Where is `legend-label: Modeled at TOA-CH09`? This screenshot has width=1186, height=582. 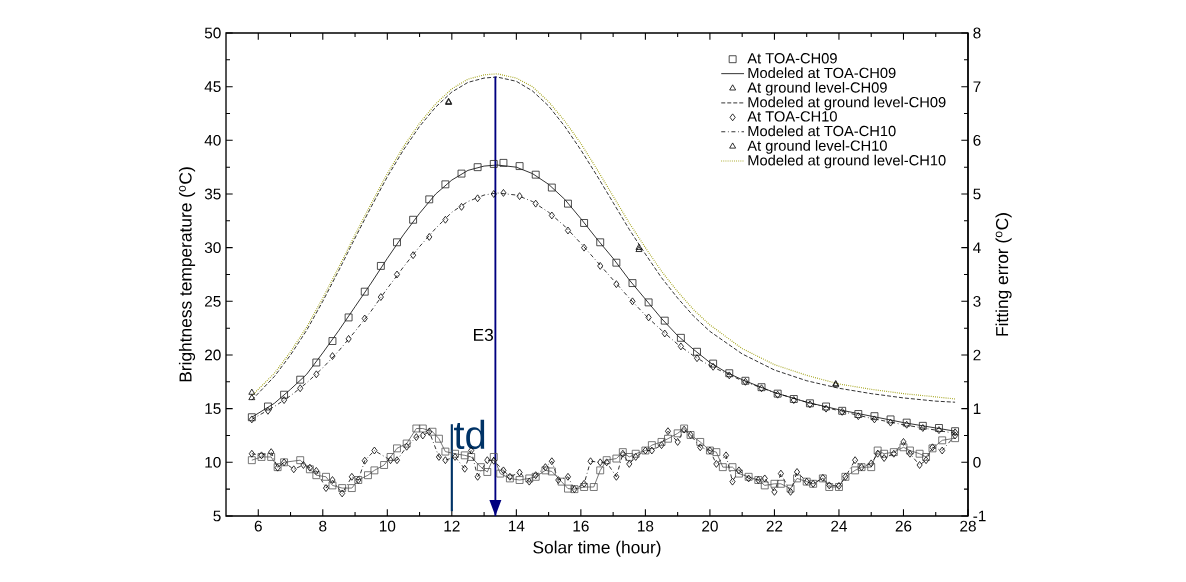
legend-label: Modeled at TOA-CH09 is located at coordinates (822, 73).